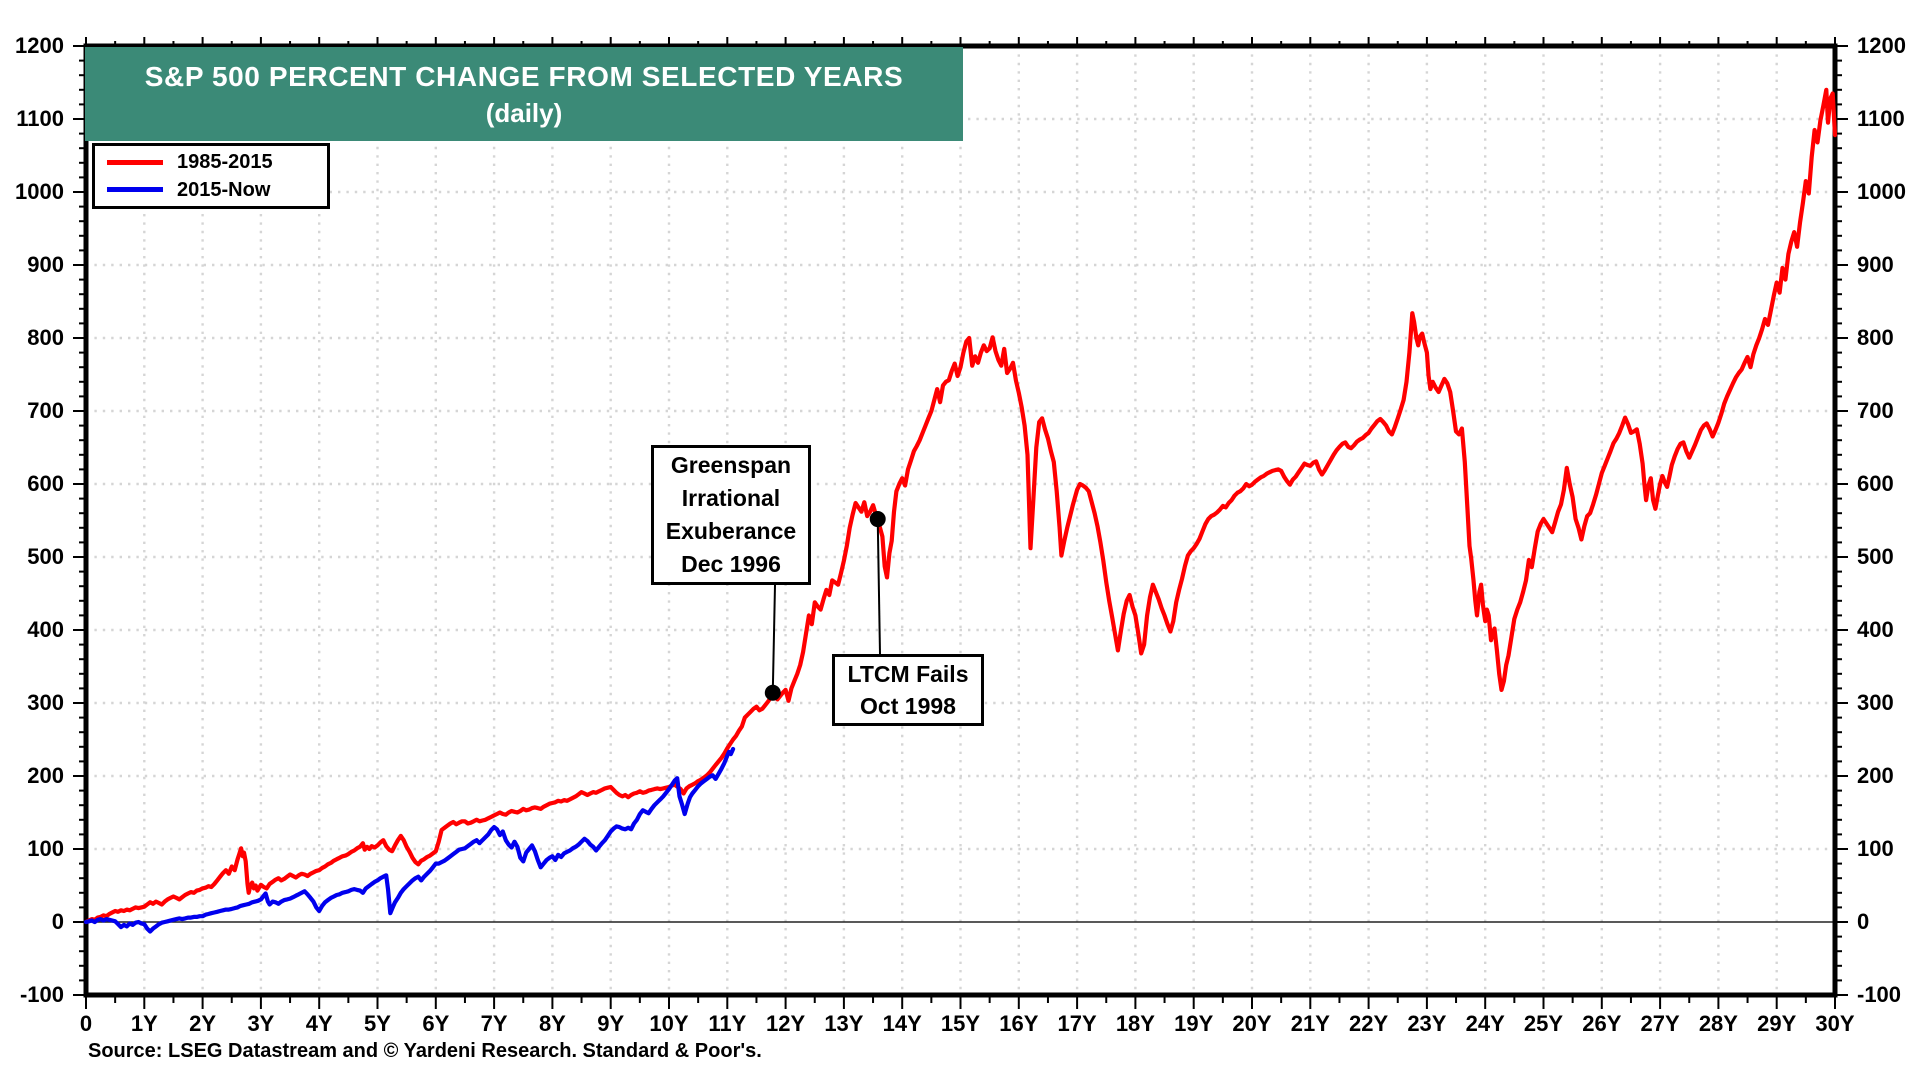  Describe the element at coordinates (1310, 1023) in the screenshot. I see `x-axis-label: 21Y` at that location.